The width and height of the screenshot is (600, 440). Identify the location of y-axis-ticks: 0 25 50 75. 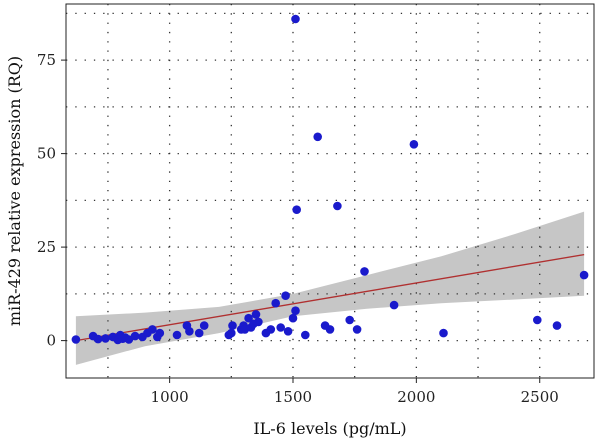
(51, 200).